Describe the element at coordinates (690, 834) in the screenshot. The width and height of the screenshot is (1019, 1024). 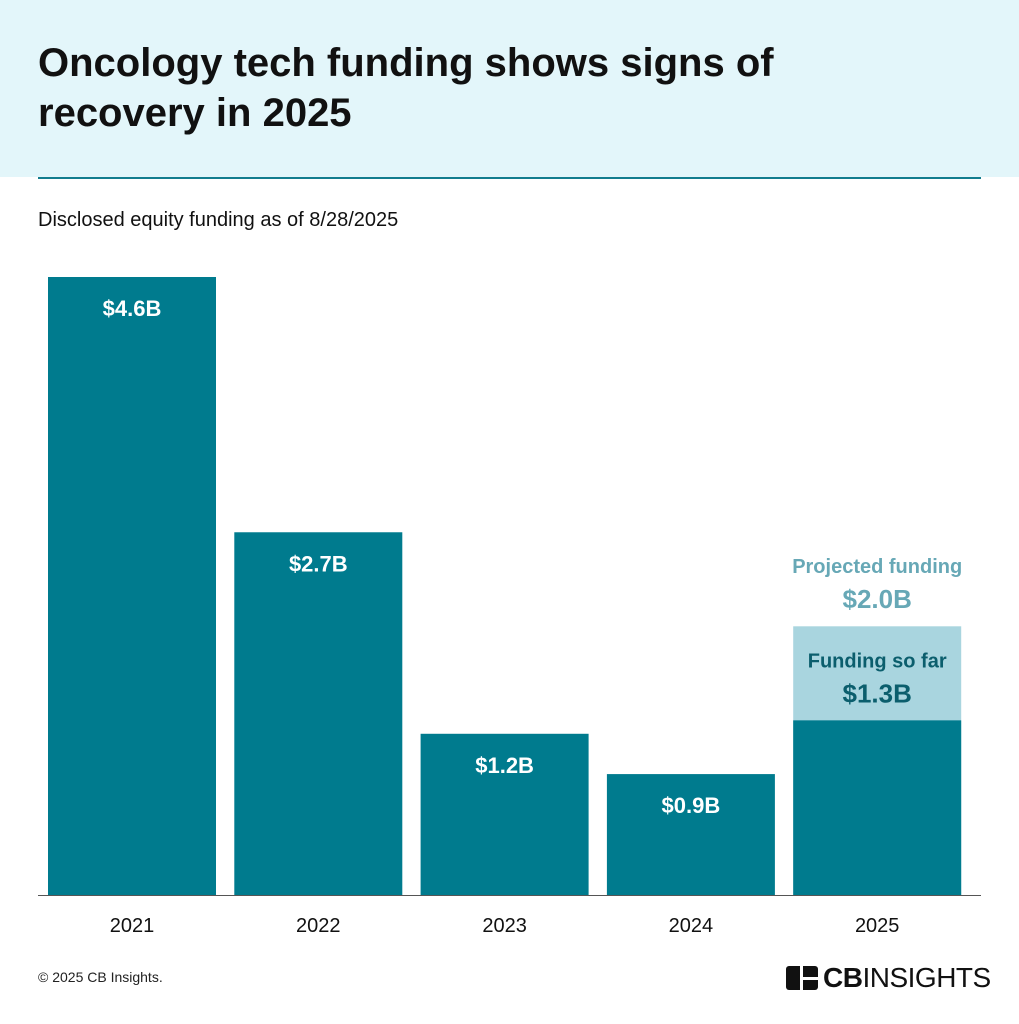
I see `bar-2024` at that location.